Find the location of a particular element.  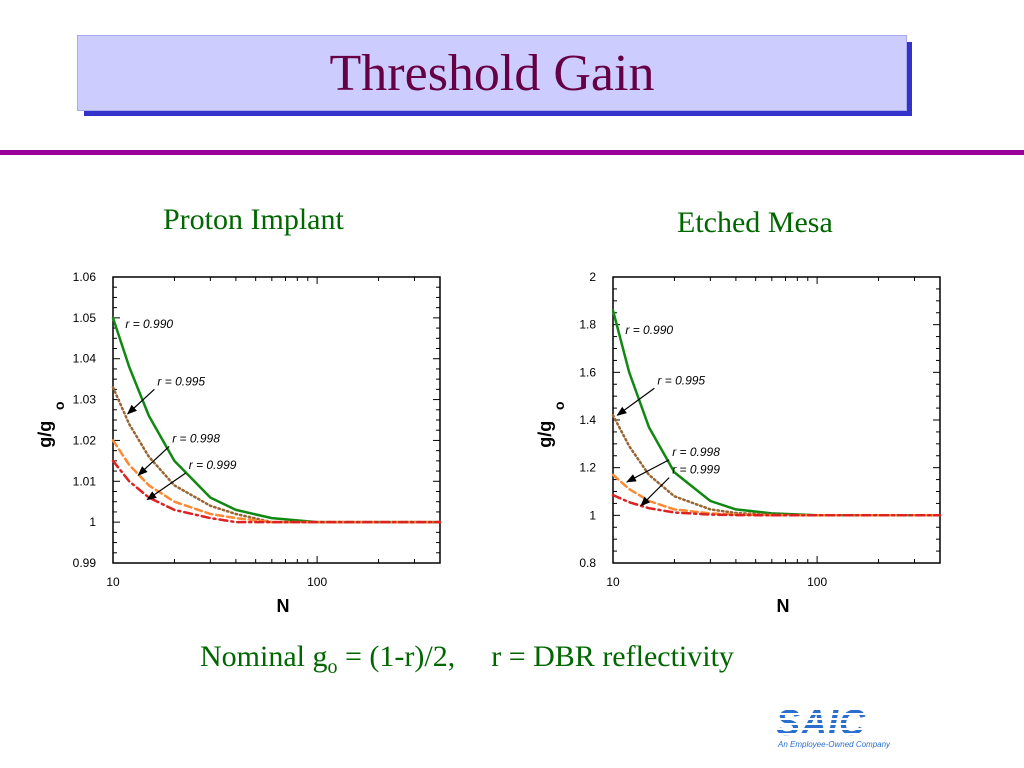

y-tick-label: 0.99 is located at coordinates (85, 563).